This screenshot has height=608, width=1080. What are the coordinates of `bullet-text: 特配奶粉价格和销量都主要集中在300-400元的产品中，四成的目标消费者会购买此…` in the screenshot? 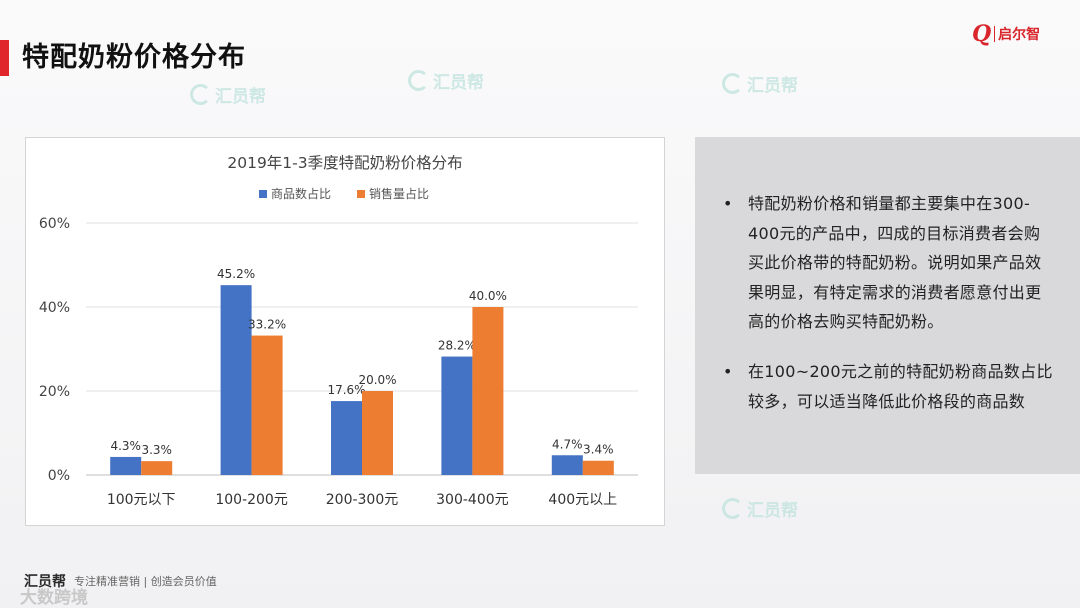 It's located at (895, 262).